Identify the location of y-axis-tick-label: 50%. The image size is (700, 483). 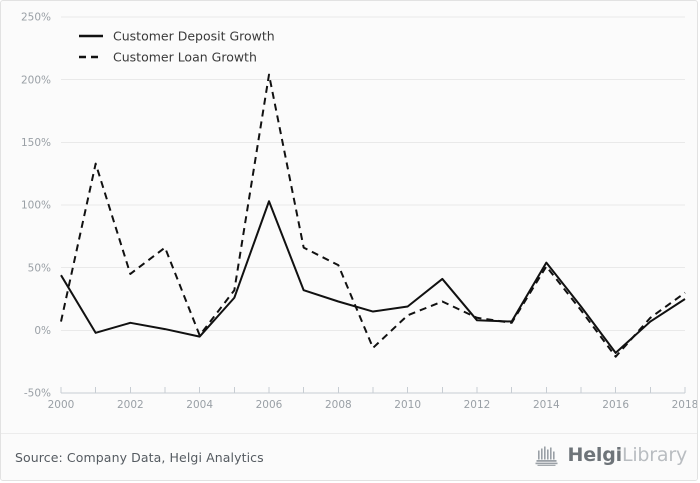
(39, 268).